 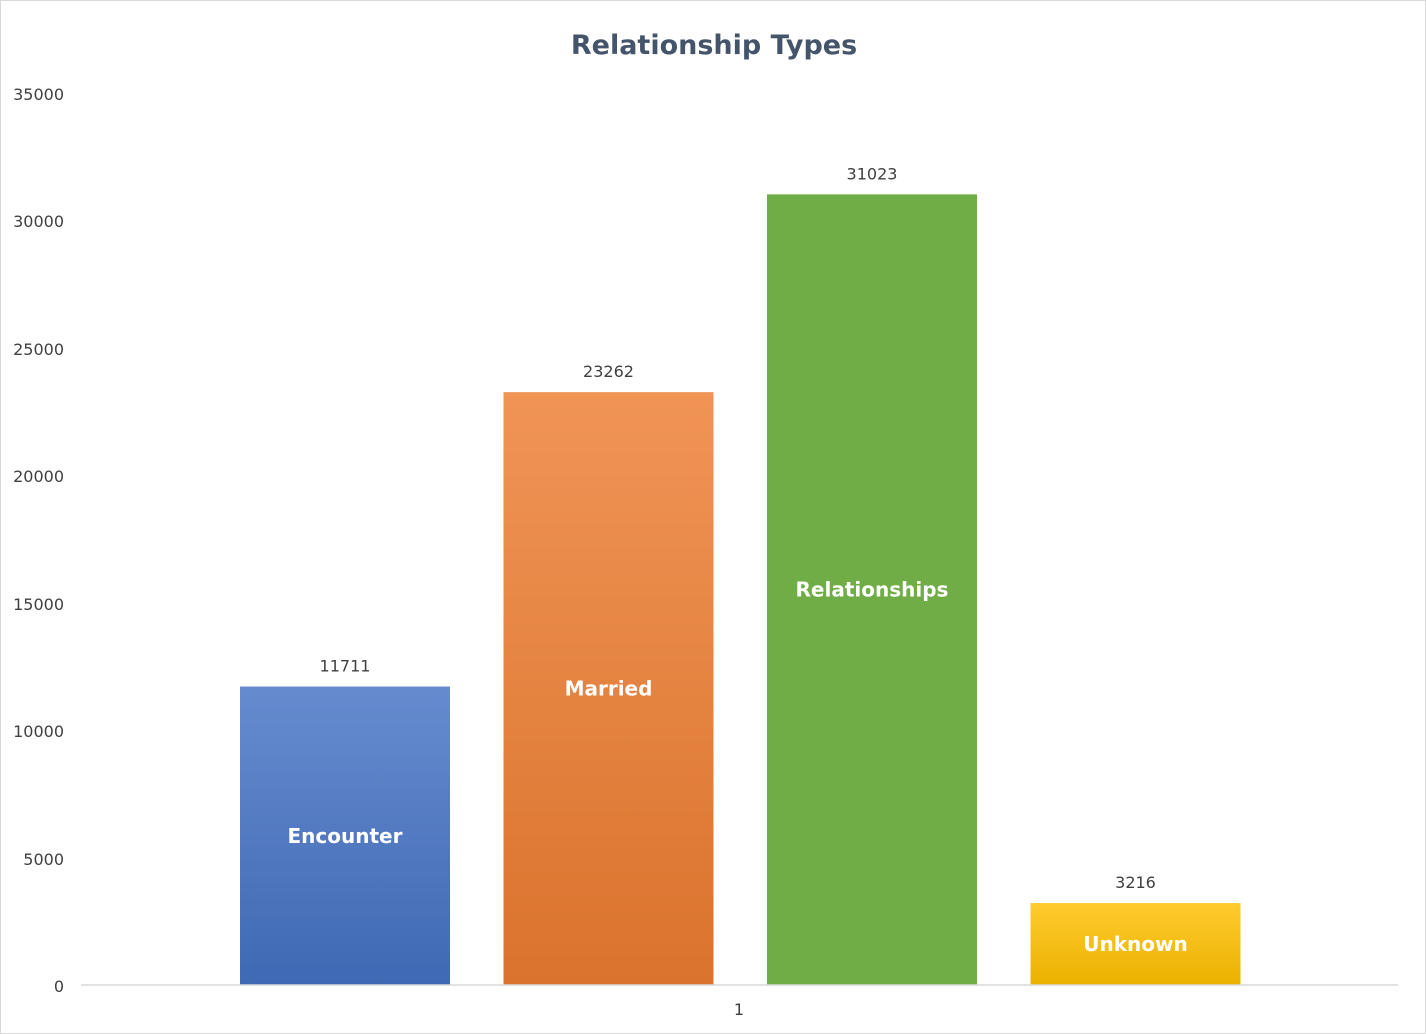 I want to click on bar-married, so click(x=608, y=688).